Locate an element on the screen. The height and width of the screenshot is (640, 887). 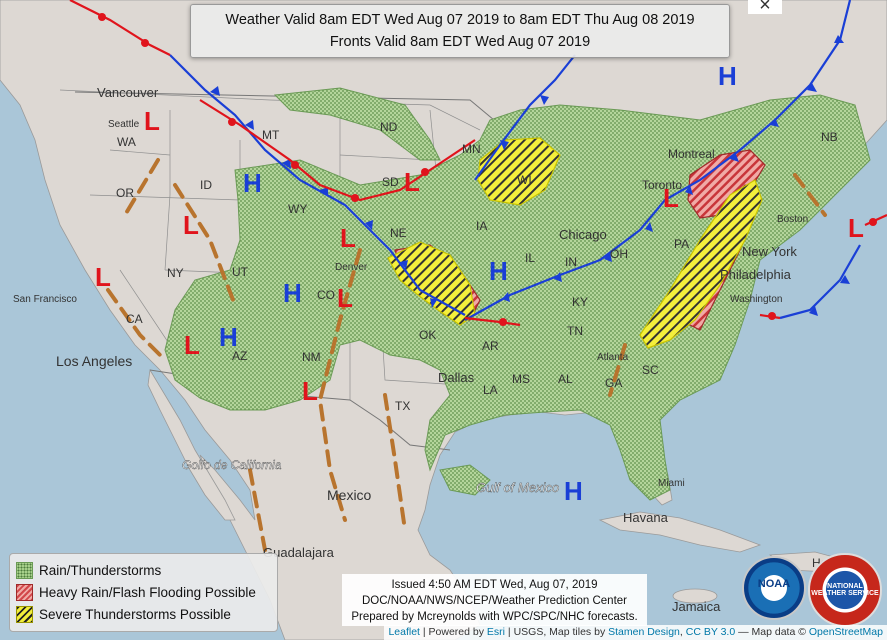
severe-area-plains is located at coordinates (431, 283).